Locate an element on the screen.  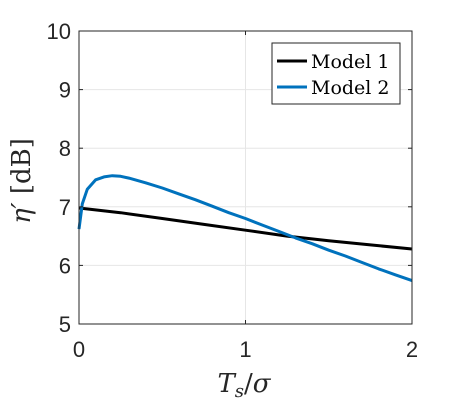
legend-box is located at coordinates (336, 73).